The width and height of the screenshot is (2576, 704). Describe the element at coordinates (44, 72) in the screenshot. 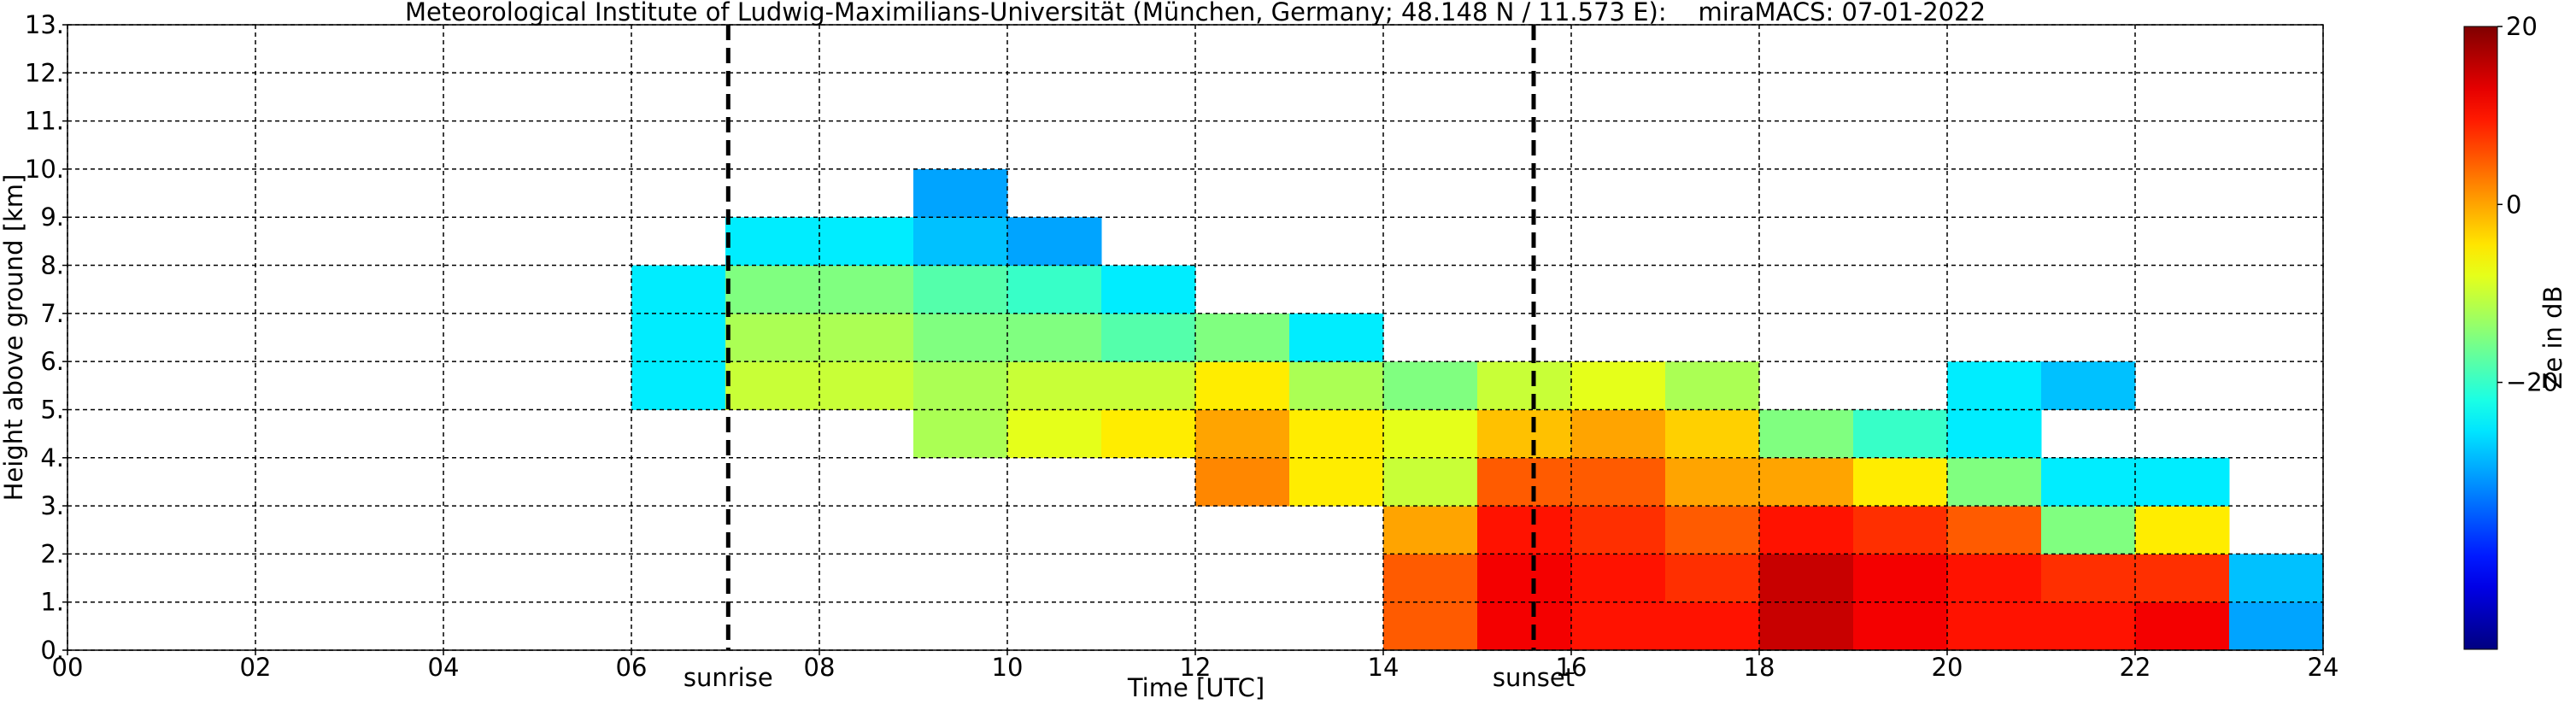

I see `y-tick-label: 12.` at that location.